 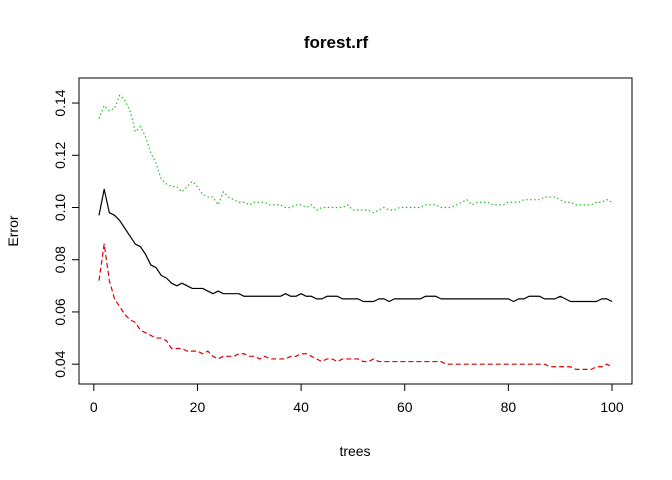 What do you see at coordinates (94, 407) in the screenshot?
I see `x-tick-label: 0` at bounding box center [94, 407].